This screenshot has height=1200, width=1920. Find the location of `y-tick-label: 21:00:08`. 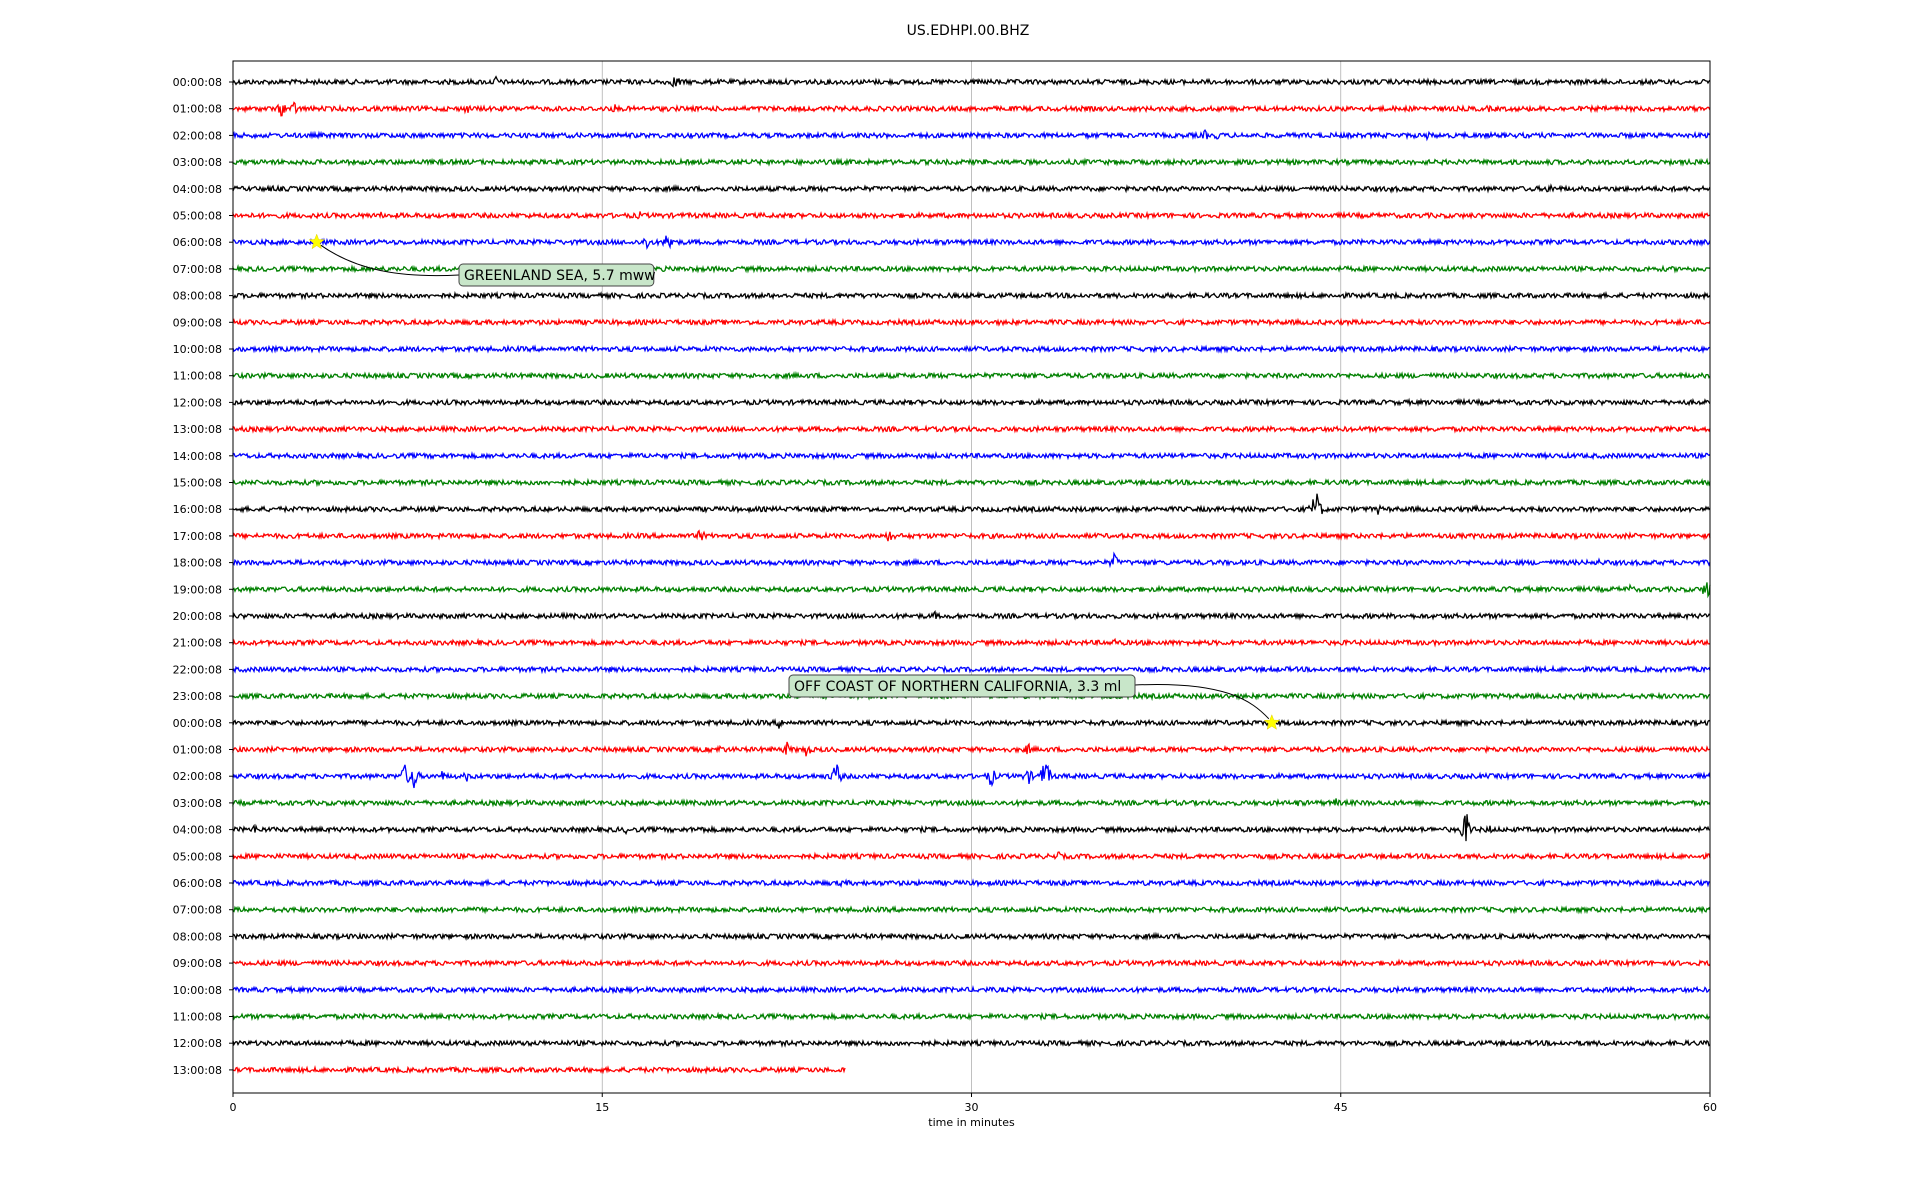

y-tick-label: 21:00:08 is located at coordinates (197, 643).